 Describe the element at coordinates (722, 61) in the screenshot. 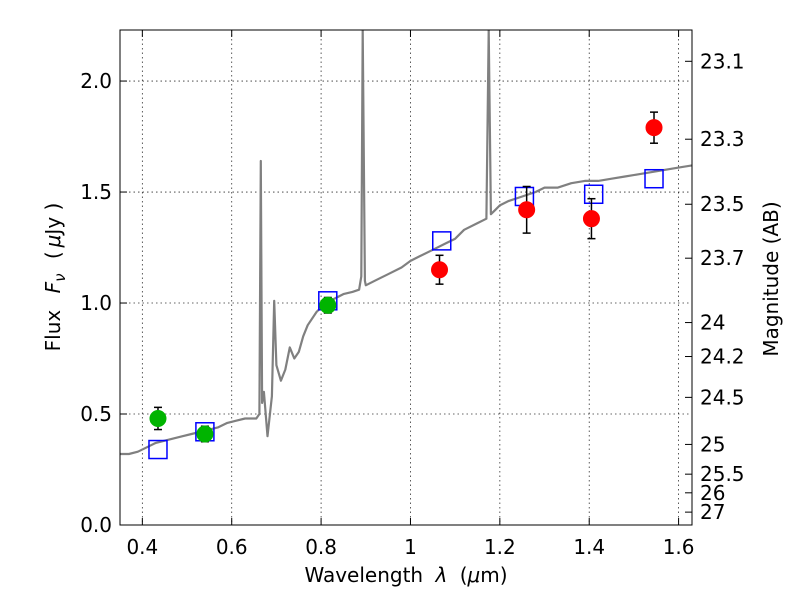

I see `y2-tick-label: 23.1` at that location.